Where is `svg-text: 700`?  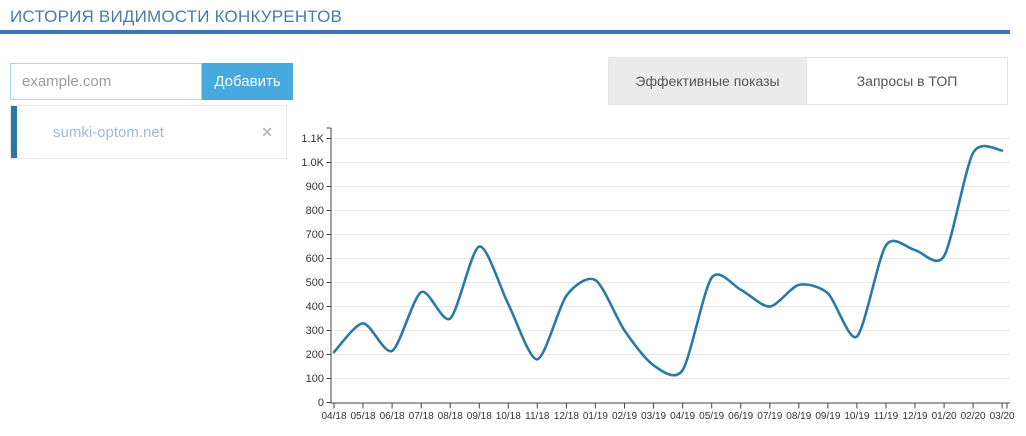 svg-text: 700 is located at coordinates (315, 235).